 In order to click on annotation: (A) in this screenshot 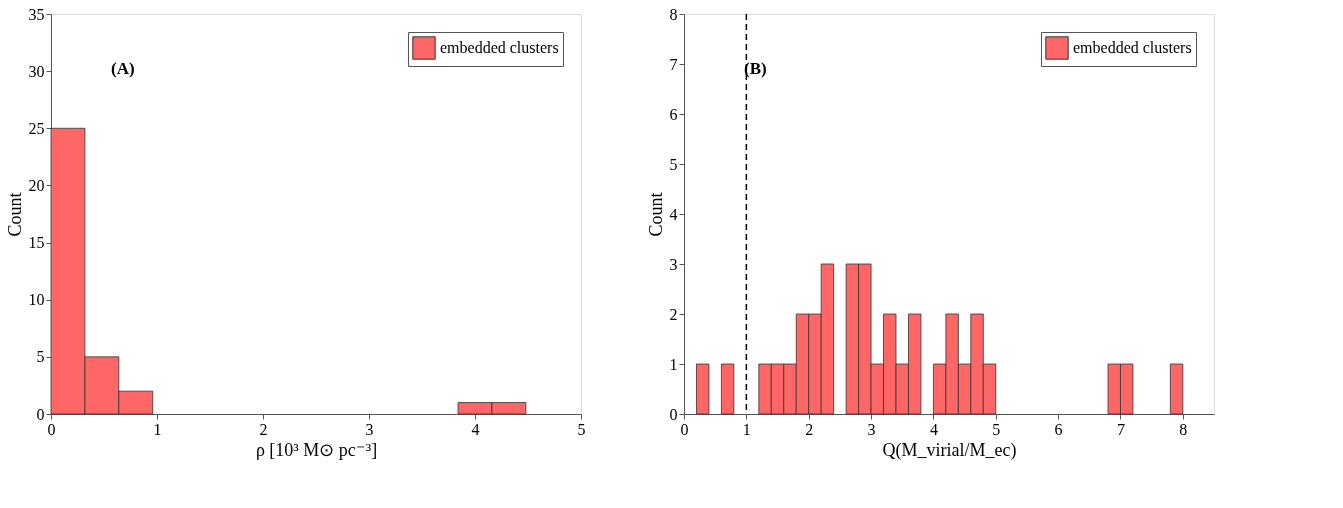, I will do `click(123, 68)`.